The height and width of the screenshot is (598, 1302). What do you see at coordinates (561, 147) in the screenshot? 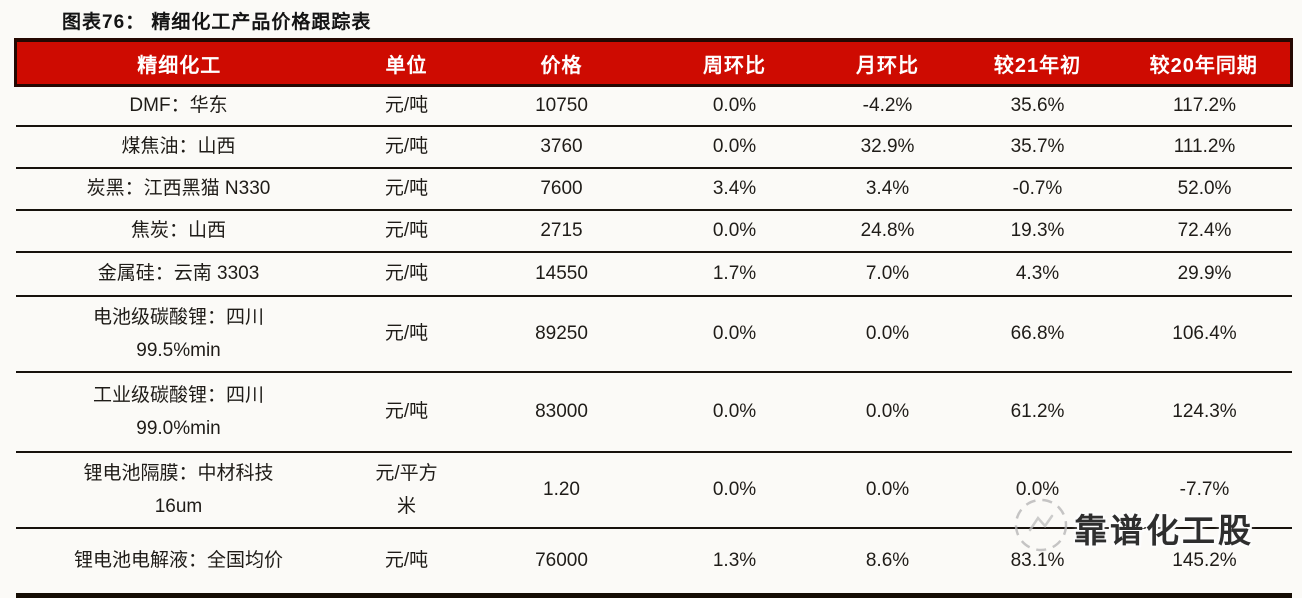
I see `cell-price: 3760` at bounding box center [561, 147].